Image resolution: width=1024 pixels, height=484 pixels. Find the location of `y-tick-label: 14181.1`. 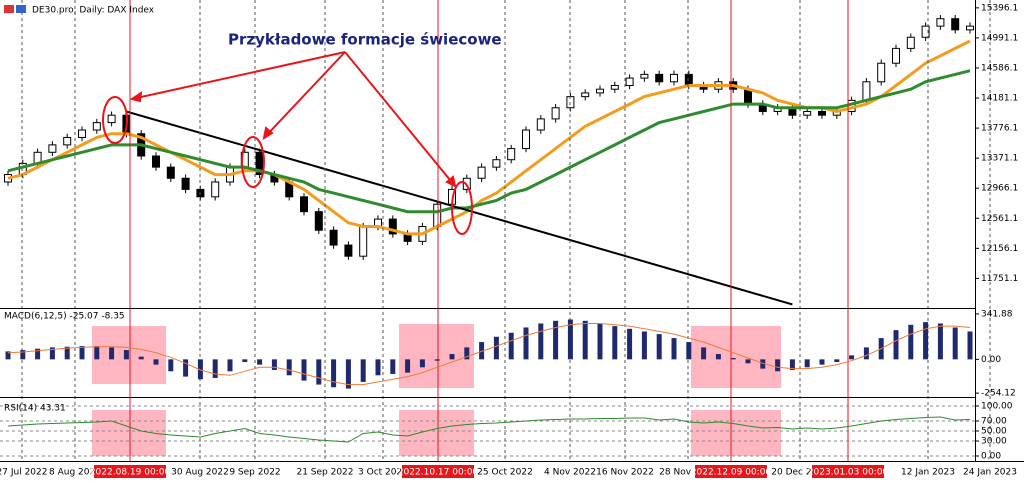

y-tick-label: 14181.1 is located at coordinates (999, 99).